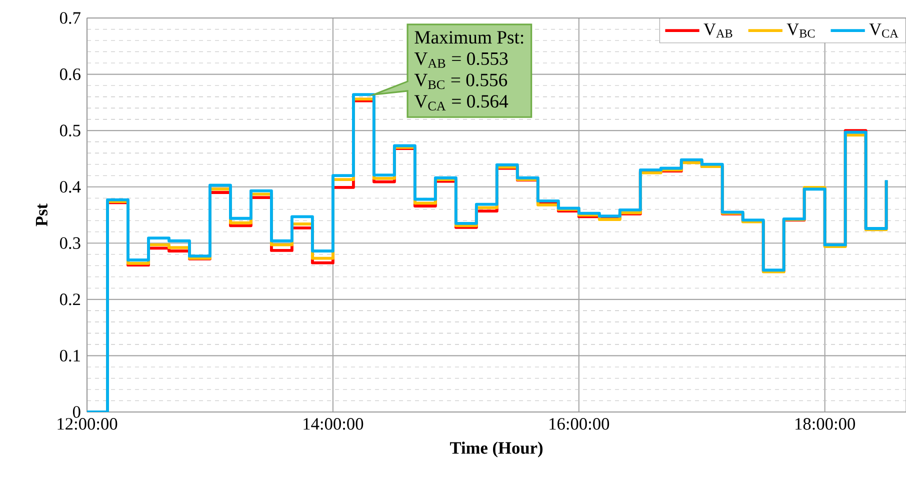  What do you see at coordinates (800, 31) in the screenshot?
I see `legend-label: V$_{BC}$` at bounding box center [800, 31].